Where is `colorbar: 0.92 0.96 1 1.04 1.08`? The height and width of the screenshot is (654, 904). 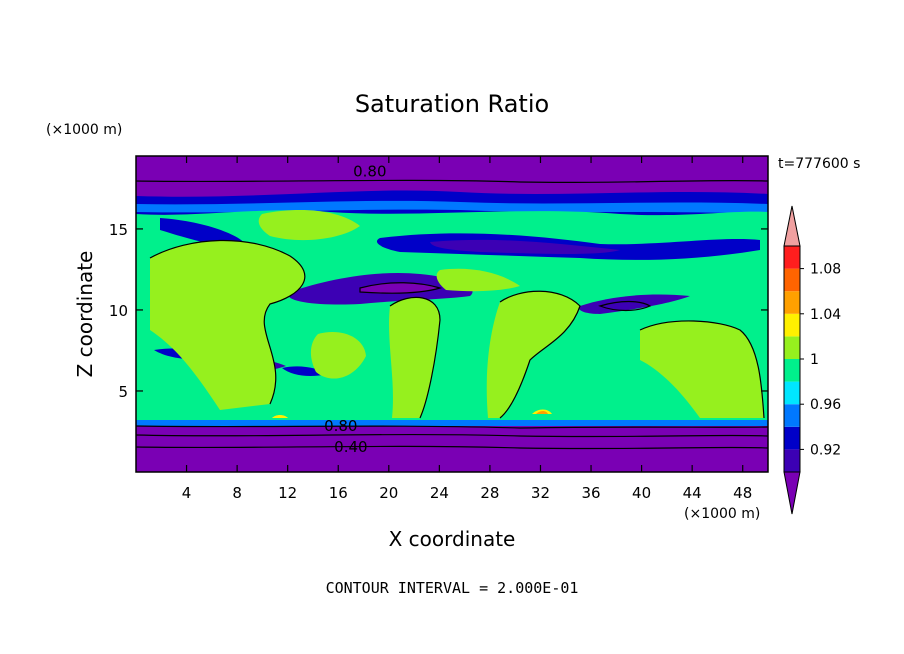 colorbar: 0.92 0.96 1 1.04 1.08 is located at coordinates (812, 360).